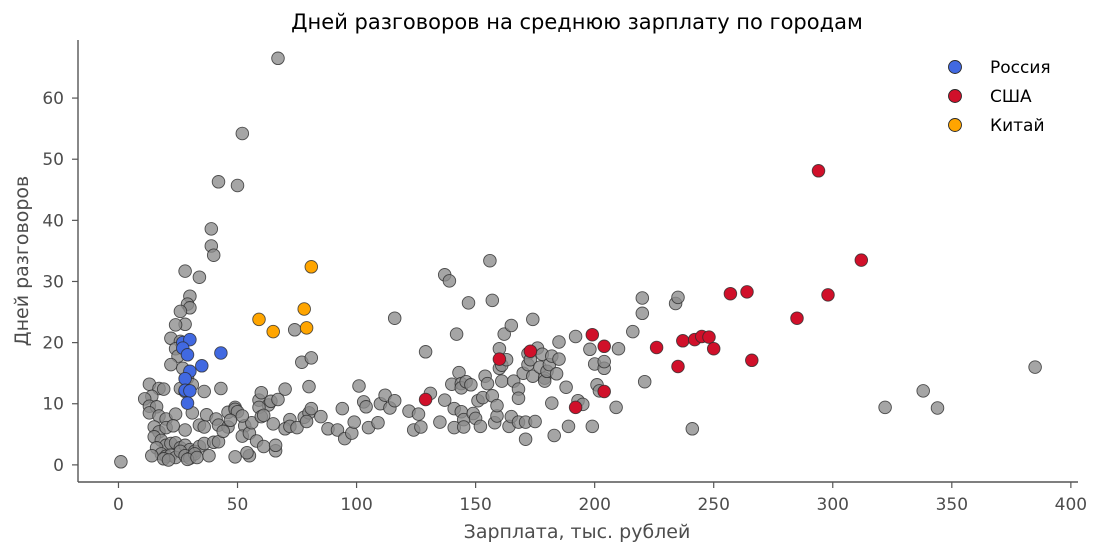  Describe the element at coordinates (1017, 126) in the screenshot. I see `legend-label-china: Китай` at that location.